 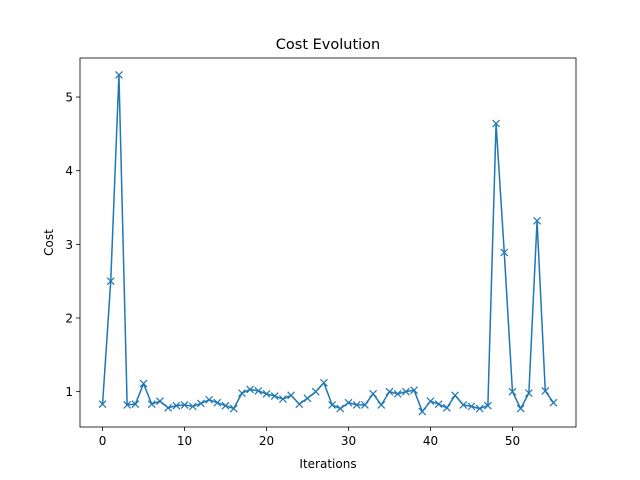 I want to click on x-tick-label: 0, so click(x=103, y=441).